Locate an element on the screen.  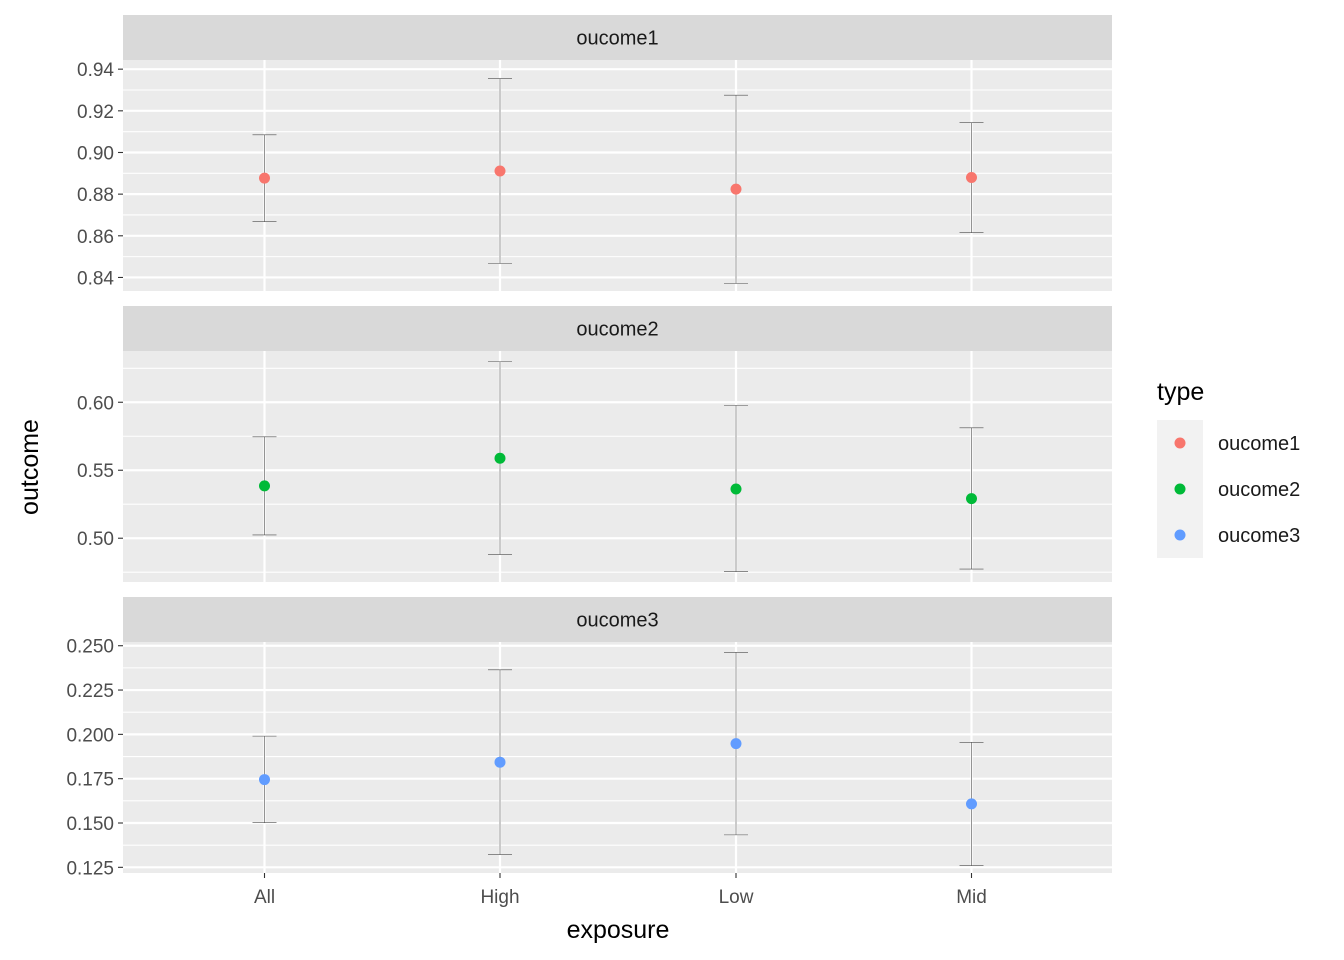
point-oucome3-all is located at coordinates (264, 780).